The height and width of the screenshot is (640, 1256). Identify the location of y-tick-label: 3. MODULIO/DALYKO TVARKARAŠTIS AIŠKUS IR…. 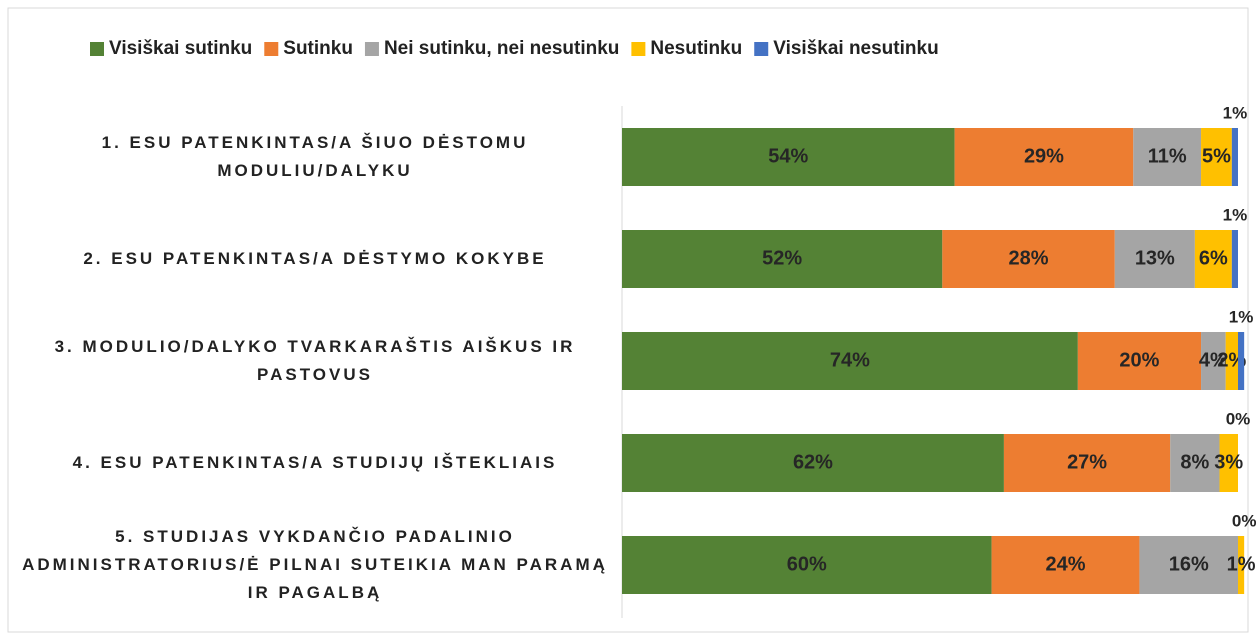
(315, 360).